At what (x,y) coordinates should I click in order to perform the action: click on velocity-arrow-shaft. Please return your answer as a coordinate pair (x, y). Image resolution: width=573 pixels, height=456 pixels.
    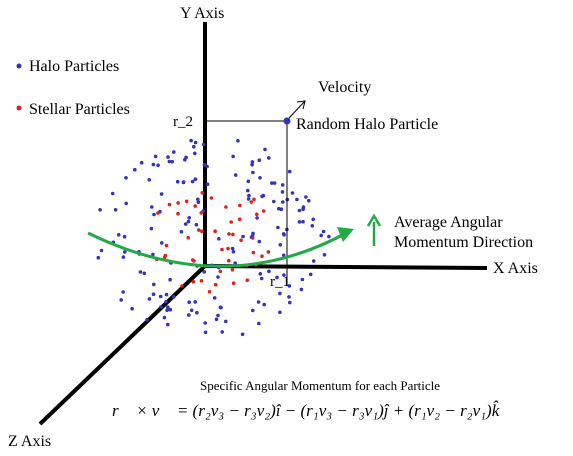
    Looking at the image, I should click on (297, 109).